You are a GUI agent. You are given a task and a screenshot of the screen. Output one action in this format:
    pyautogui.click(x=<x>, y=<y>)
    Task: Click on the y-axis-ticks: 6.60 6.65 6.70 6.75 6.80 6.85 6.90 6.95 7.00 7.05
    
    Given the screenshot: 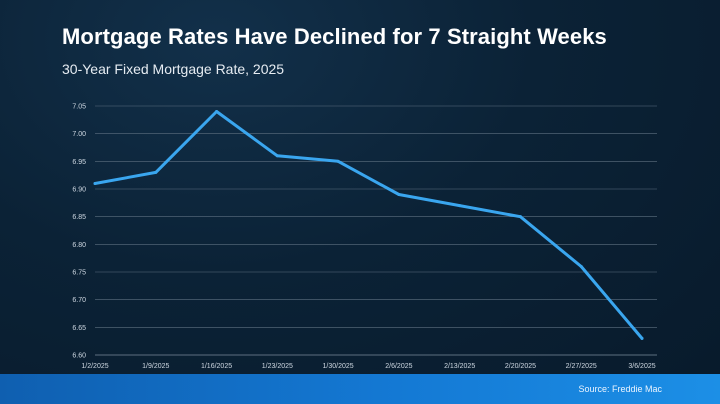 What is the action you would take?
    pyautogui.click(x=79, y=232)
    